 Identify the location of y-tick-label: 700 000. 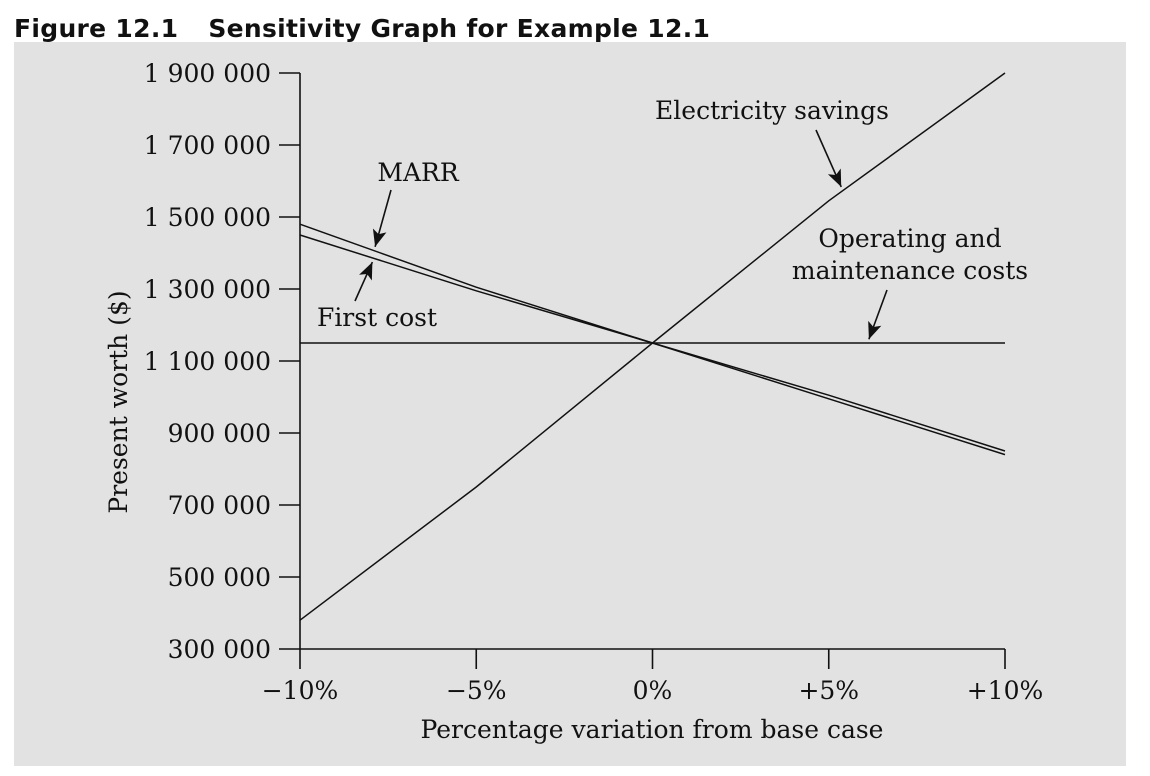
(219, 505).